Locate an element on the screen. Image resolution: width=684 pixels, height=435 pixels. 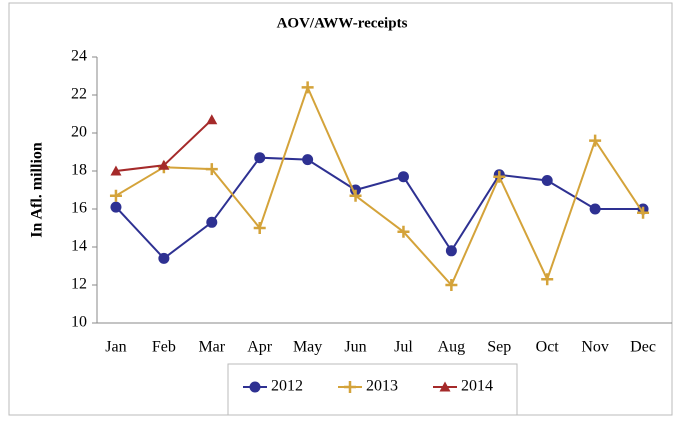
y-tick-label: 12 is located at coordinates (79, 284).